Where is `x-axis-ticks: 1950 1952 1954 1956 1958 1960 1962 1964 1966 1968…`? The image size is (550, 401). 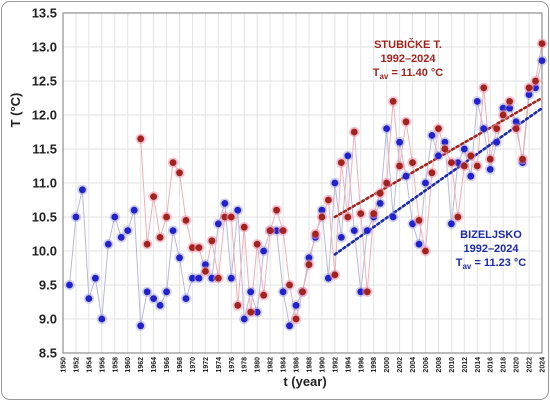
x-axis-ticks: 1950 1952 1954 1956 1958 1960 1962 1964 1966 1968… is located at coordinates (304, 365).